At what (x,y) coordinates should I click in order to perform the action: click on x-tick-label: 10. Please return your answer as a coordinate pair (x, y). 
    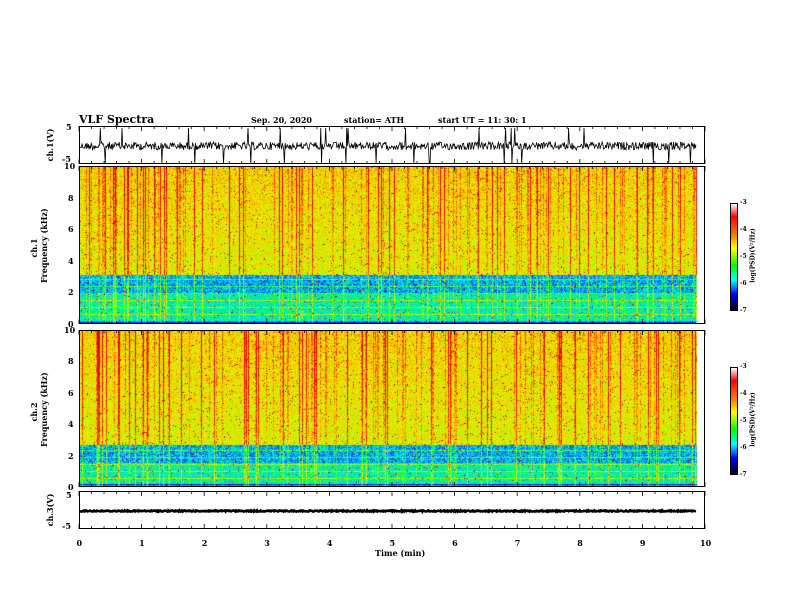
    Looking at the image, I should click on (706, 543).